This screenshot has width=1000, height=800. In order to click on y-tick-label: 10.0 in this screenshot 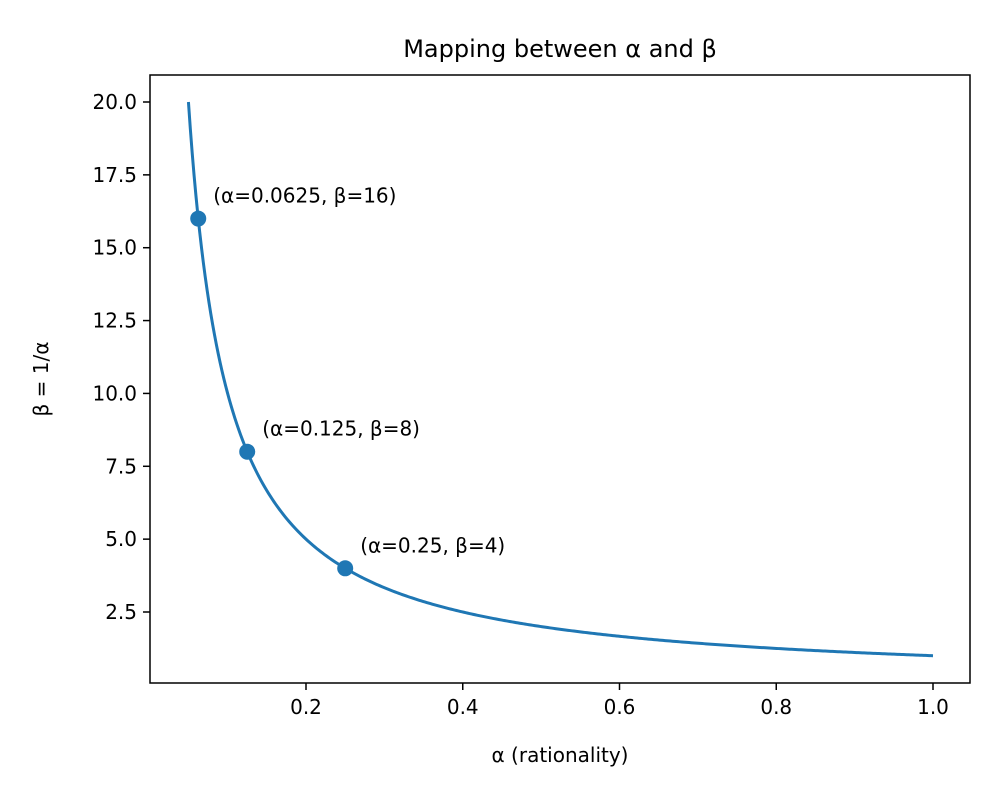, I will do `click(114, 393)`.